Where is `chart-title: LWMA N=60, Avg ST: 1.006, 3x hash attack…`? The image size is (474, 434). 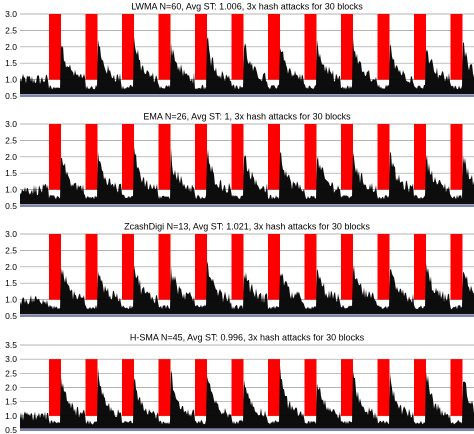
chart-title: LWMA N=60, Avg ST: 1.006, 3x hash attack… is located at coordinates (247, 7).